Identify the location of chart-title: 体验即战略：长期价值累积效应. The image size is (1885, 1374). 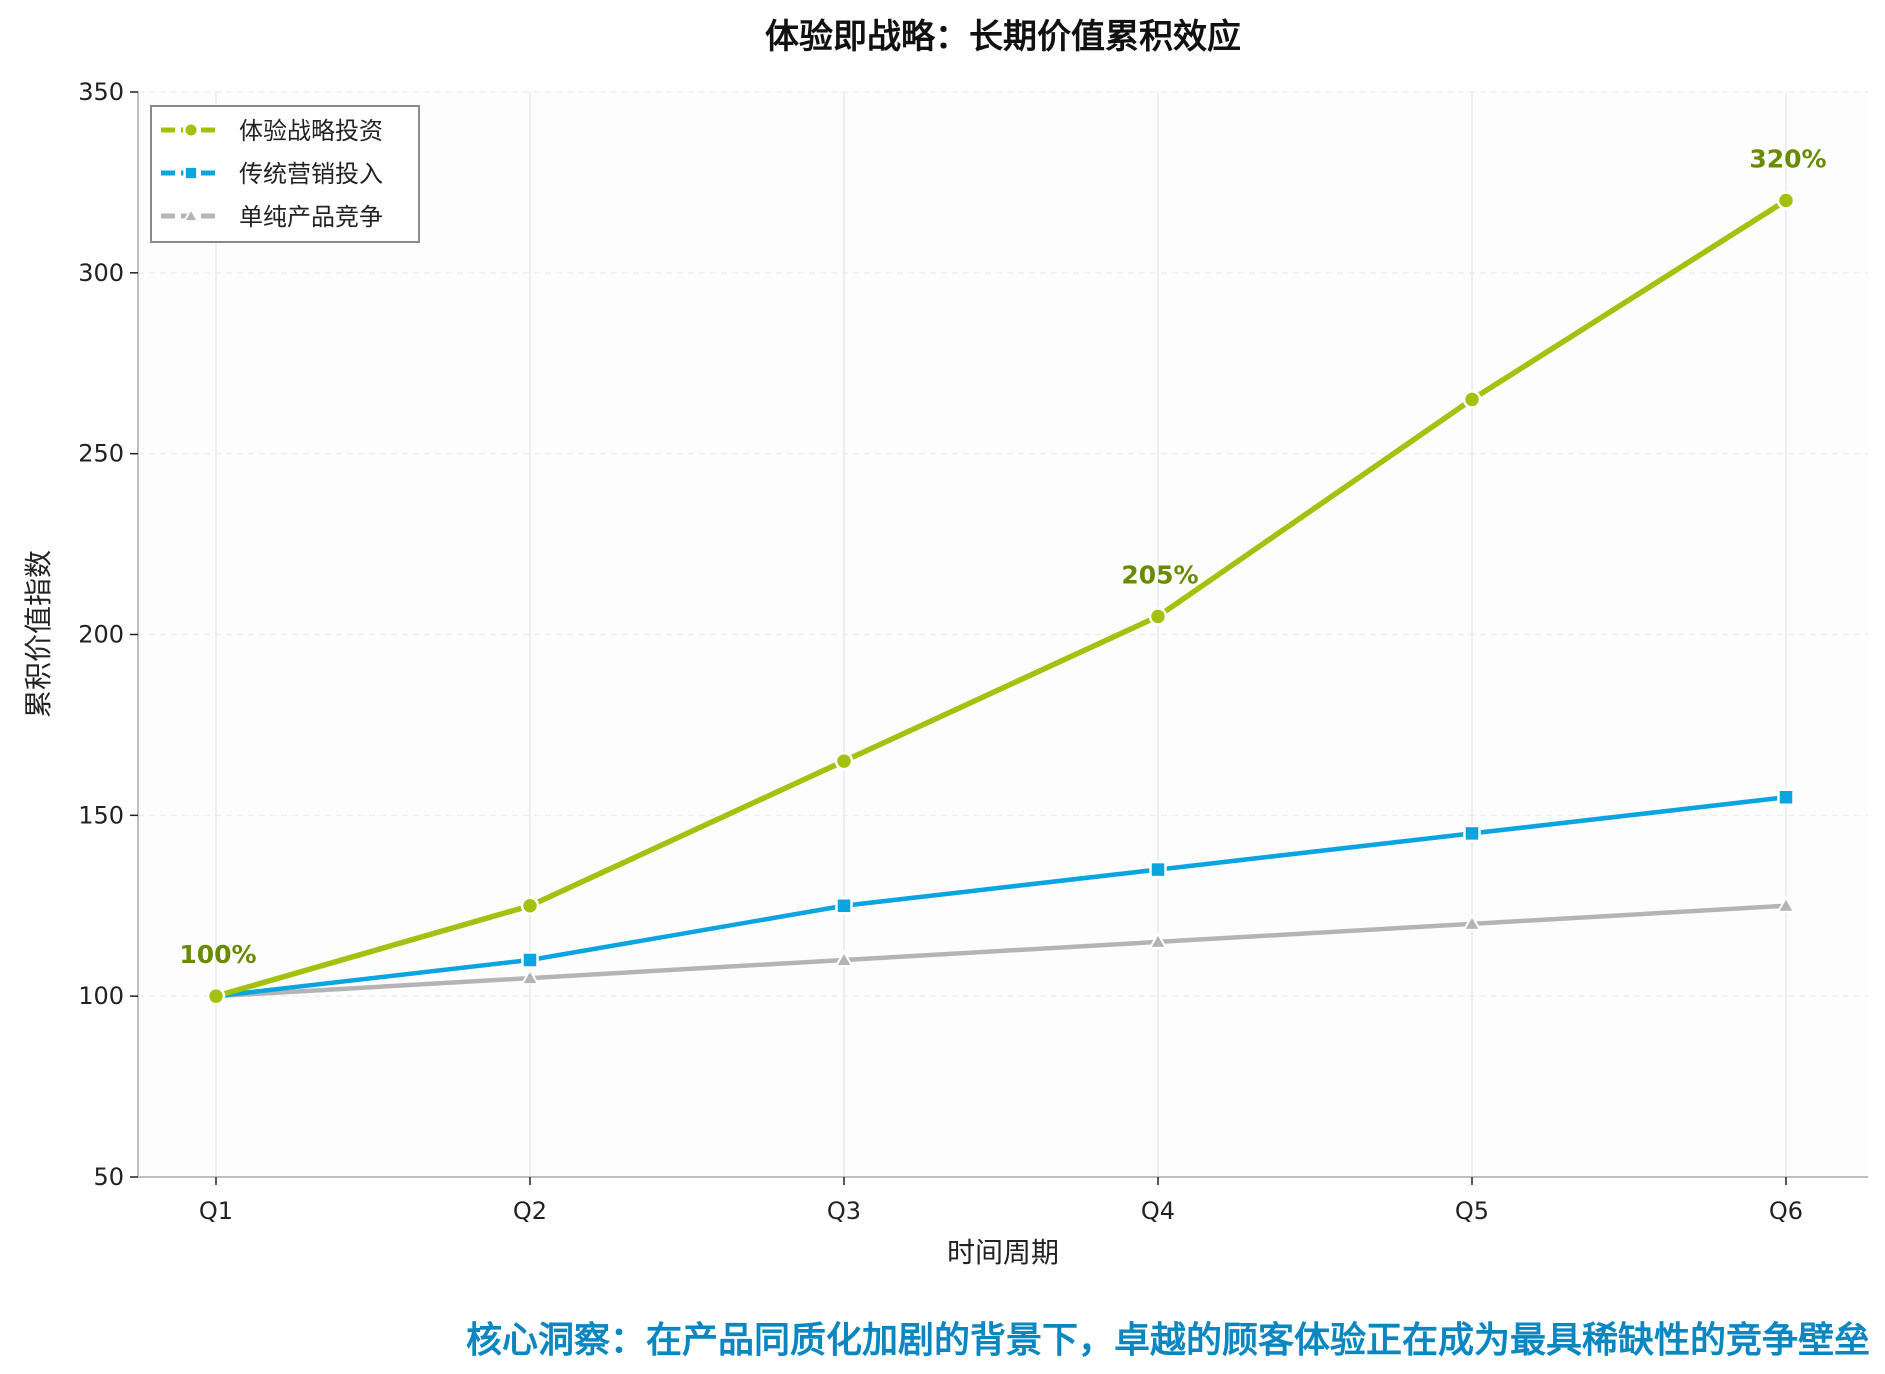
(1003, 37).